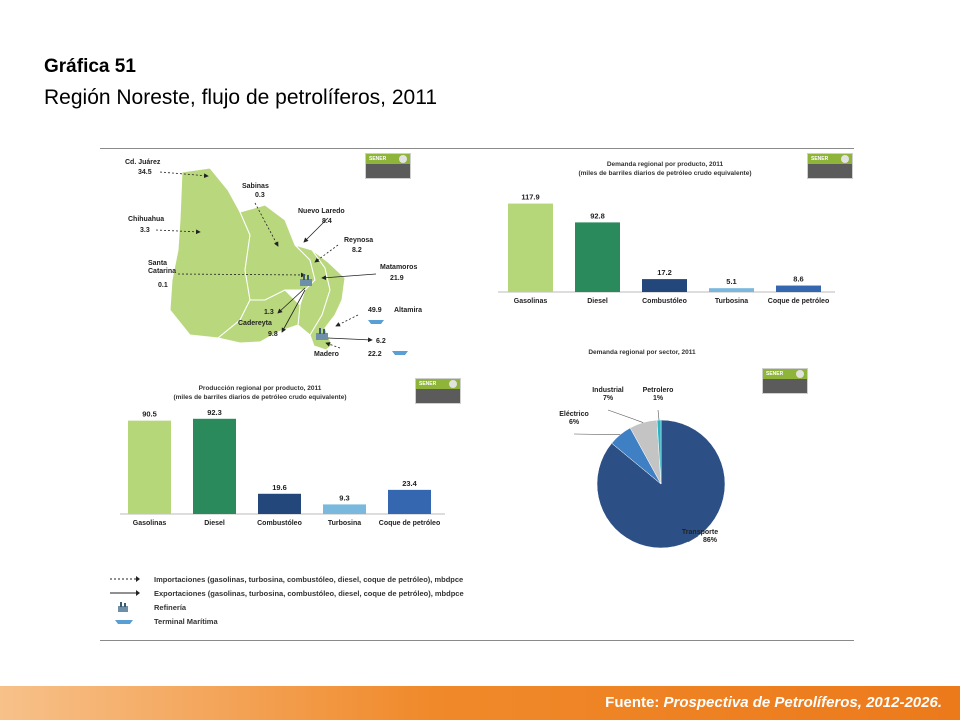 This screenshot has width=960, height=720. What do you see at coordinates (186, 621) in the screenshot?
I see `legend-label: Terminal Marítima` at bounding box center [186, 621].